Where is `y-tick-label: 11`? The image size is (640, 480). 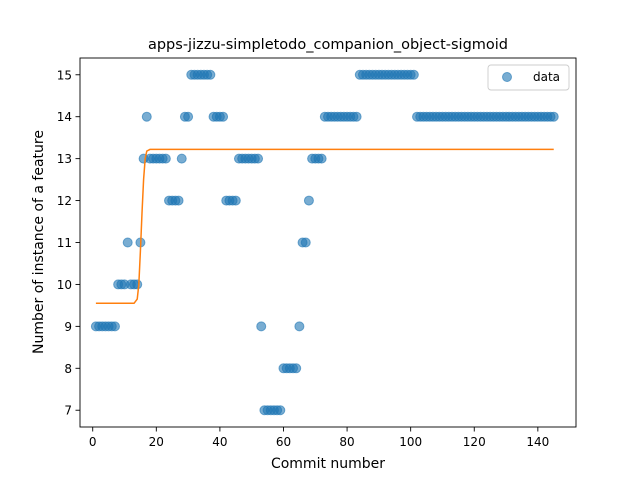 y-tick-label: 11 is located at coordinates (64, 243).